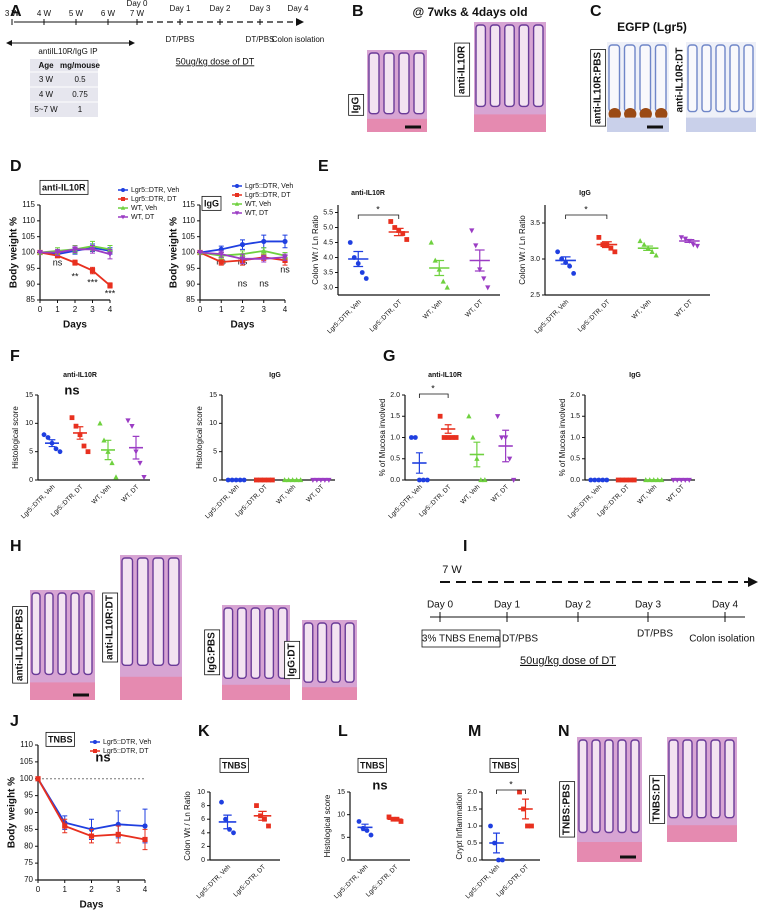 The height and width of the screenshot is (918, 760). What do you see at coordinates (204, 731) in the screenshot?
I see `panel-letter: K` at bounding box center [204, 731].